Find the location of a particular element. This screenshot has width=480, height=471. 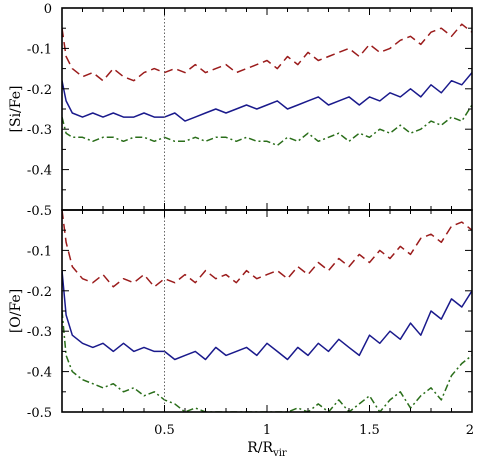

x-axis-label-subscript: vir is located at coordinates (279, 453).